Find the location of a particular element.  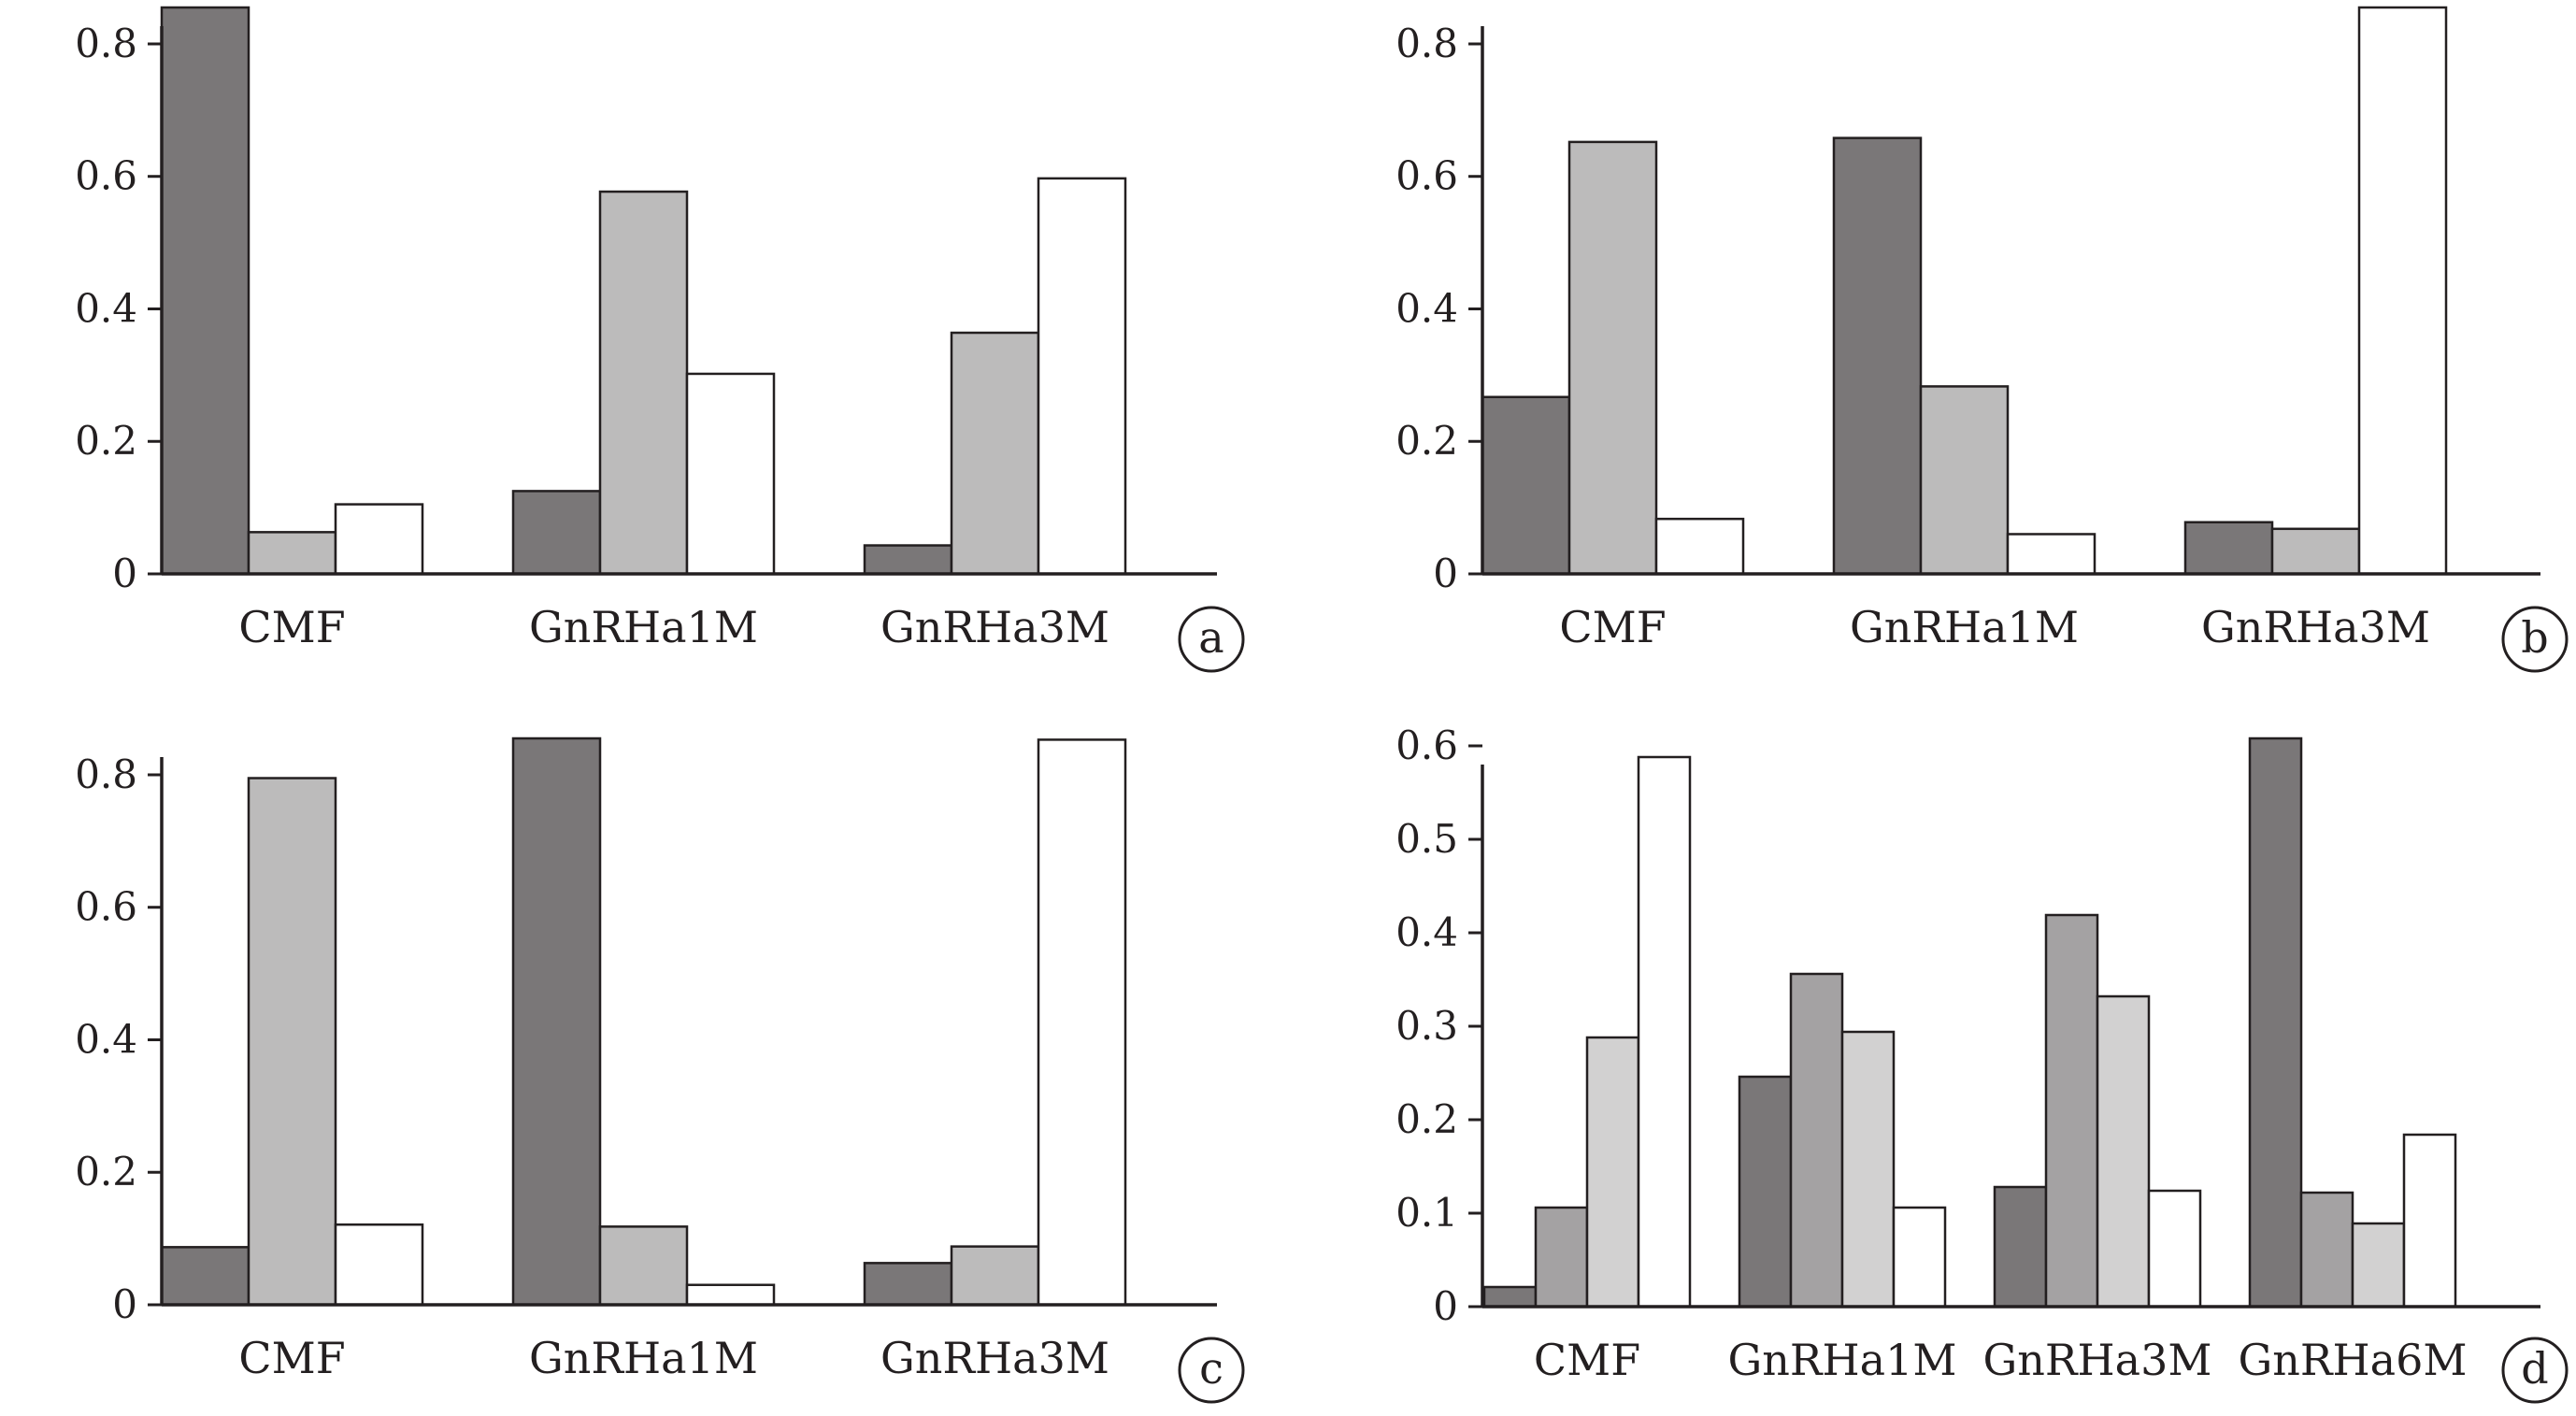

panel-label-circle-a is located at coordinates (1211, 639).